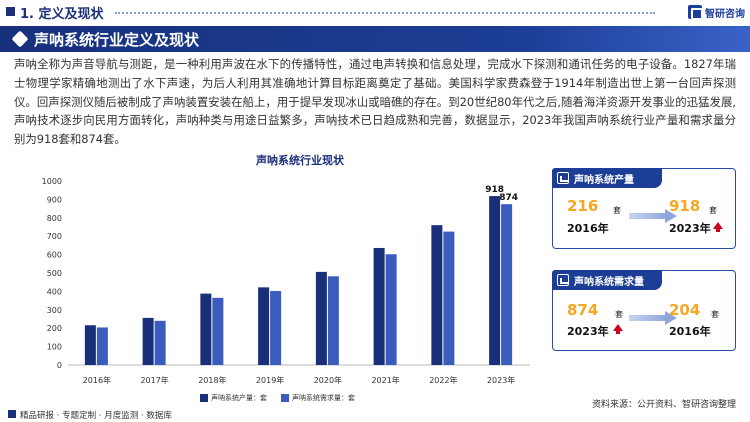 This screenshot has width=750, height=422. Describe the element at coordinates (501, 380) in the screenshot. I see `x-tick-label: 2023年` at that location.